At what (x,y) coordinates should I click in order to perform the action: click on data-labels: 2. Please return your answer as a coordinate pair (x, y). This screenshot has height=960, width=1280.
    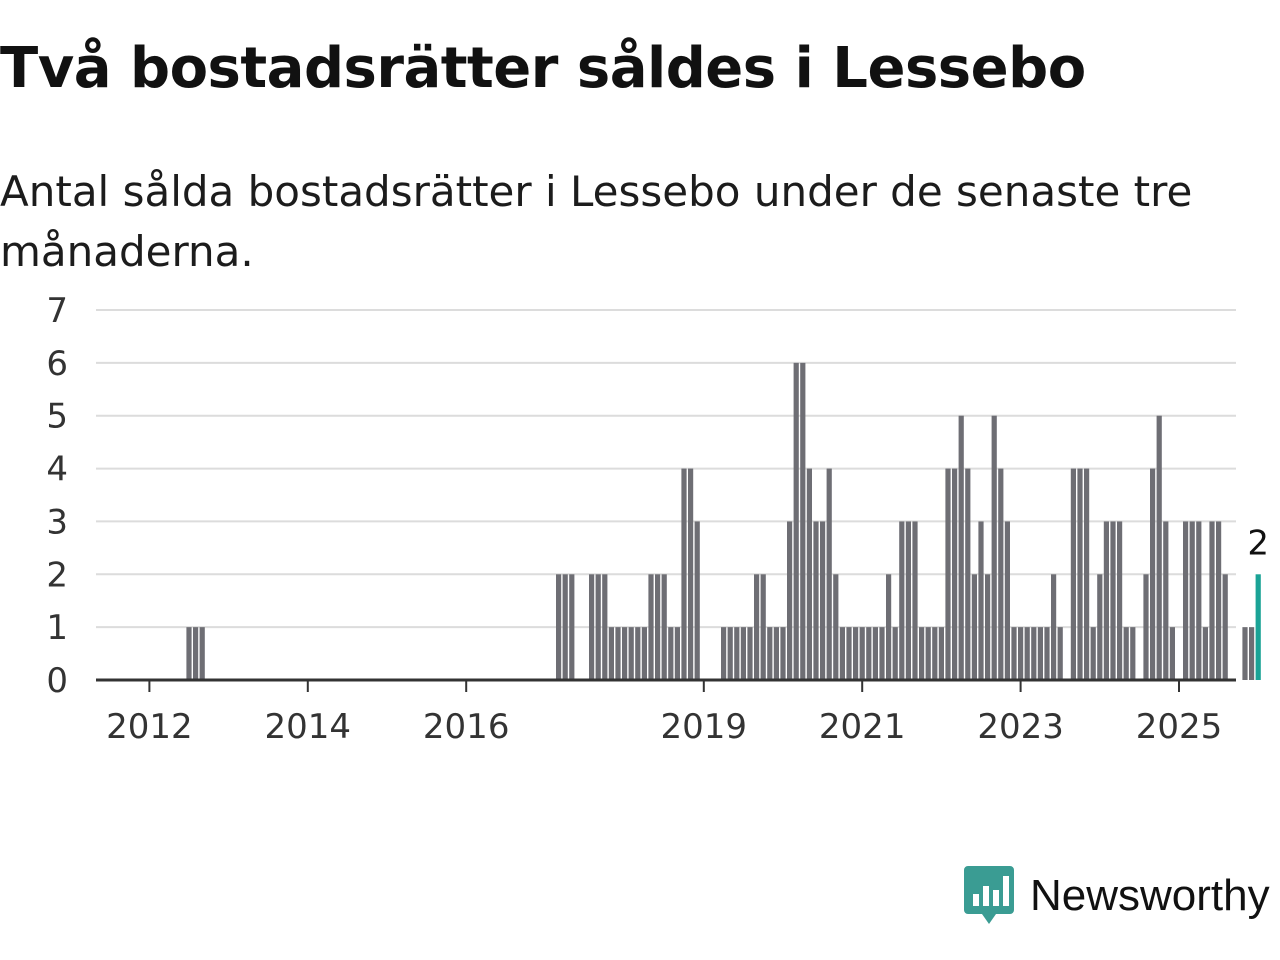
    Looking at the image, I should click on (1258, 543).